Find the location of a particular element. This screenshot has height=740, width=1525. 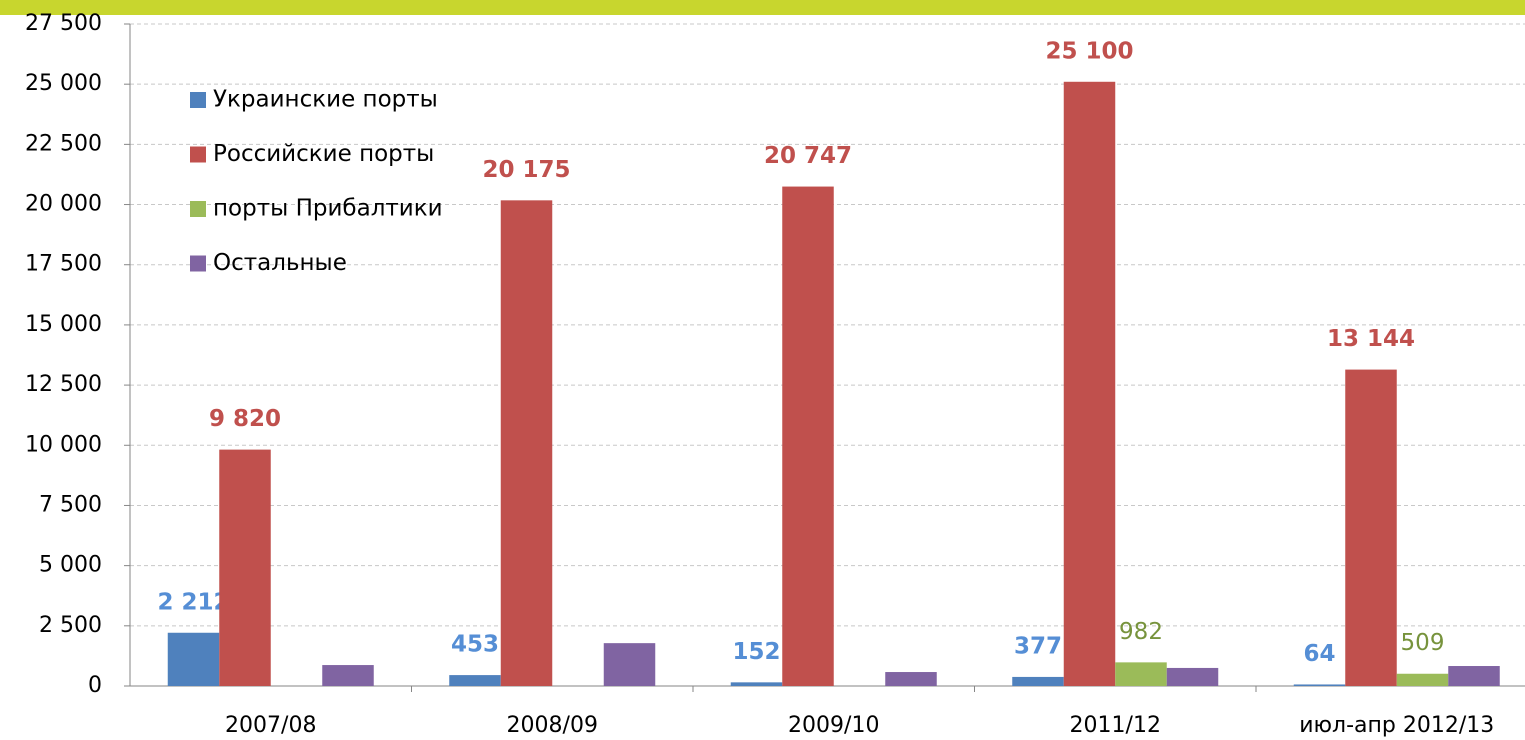

y-tick-label: 17 500 is located at coordinates (63, 264).